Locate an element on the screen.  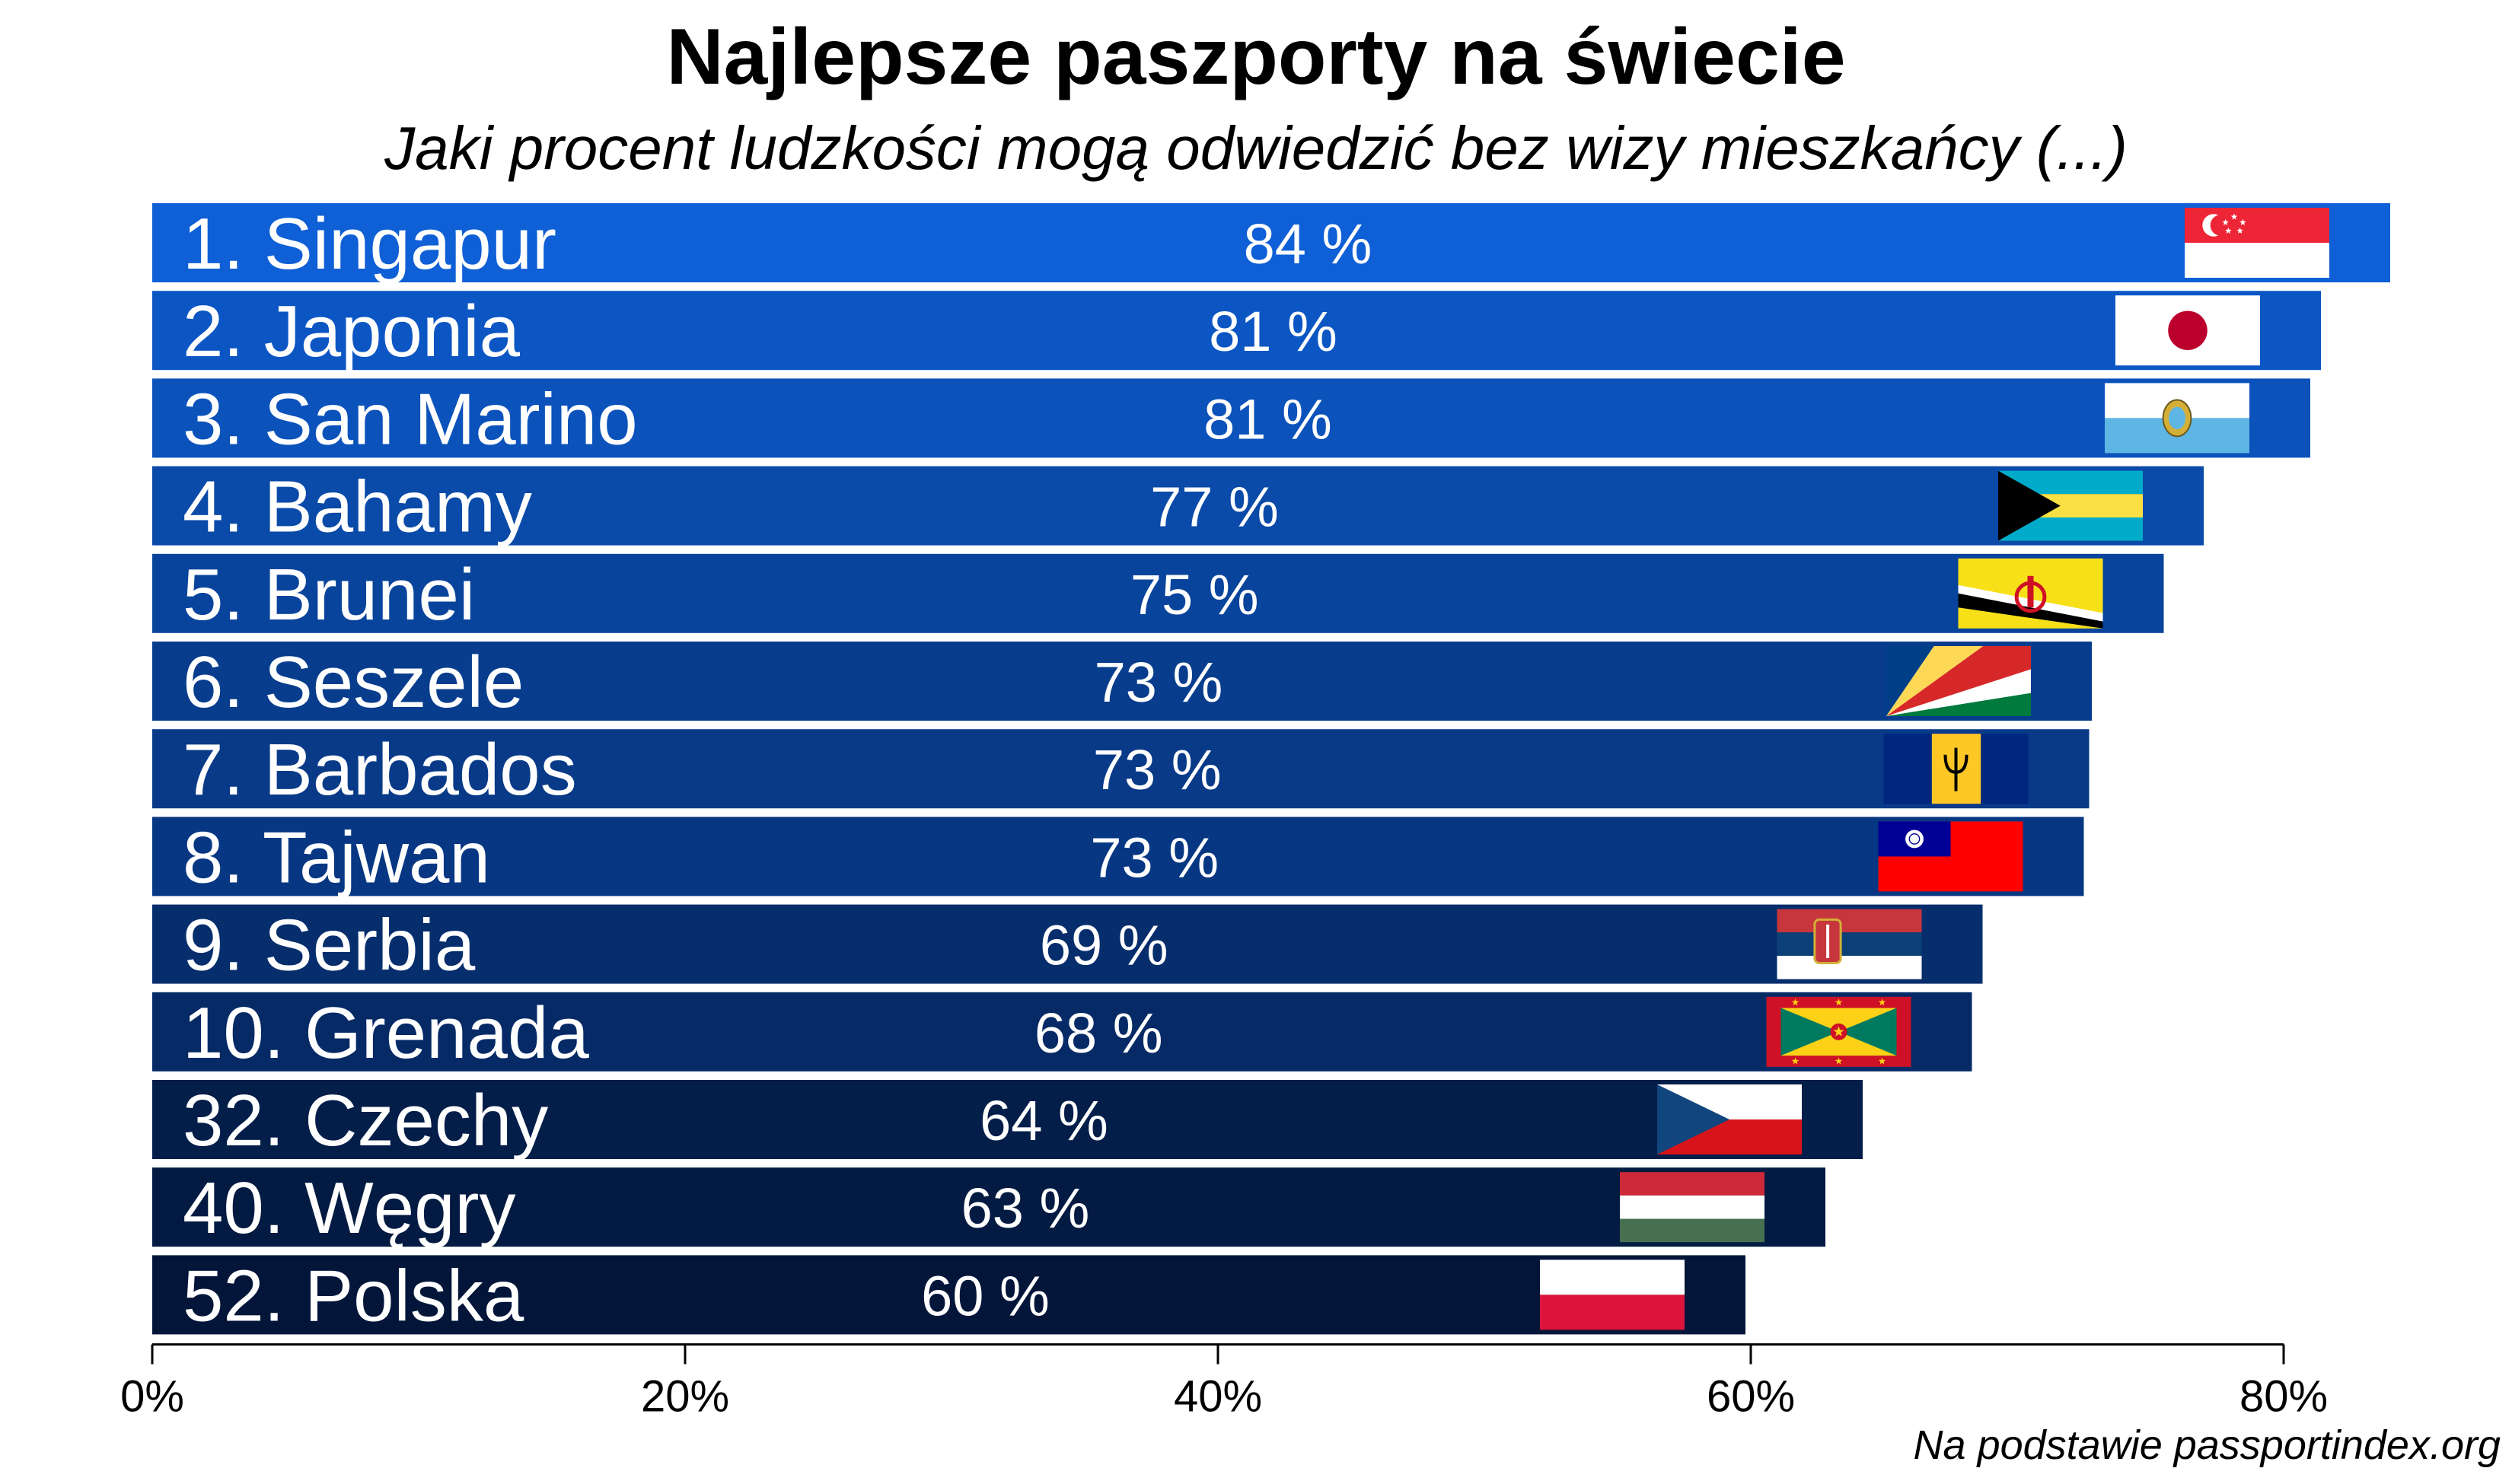
bar-label: 1. Singapur is located at coordinates (369, 244).